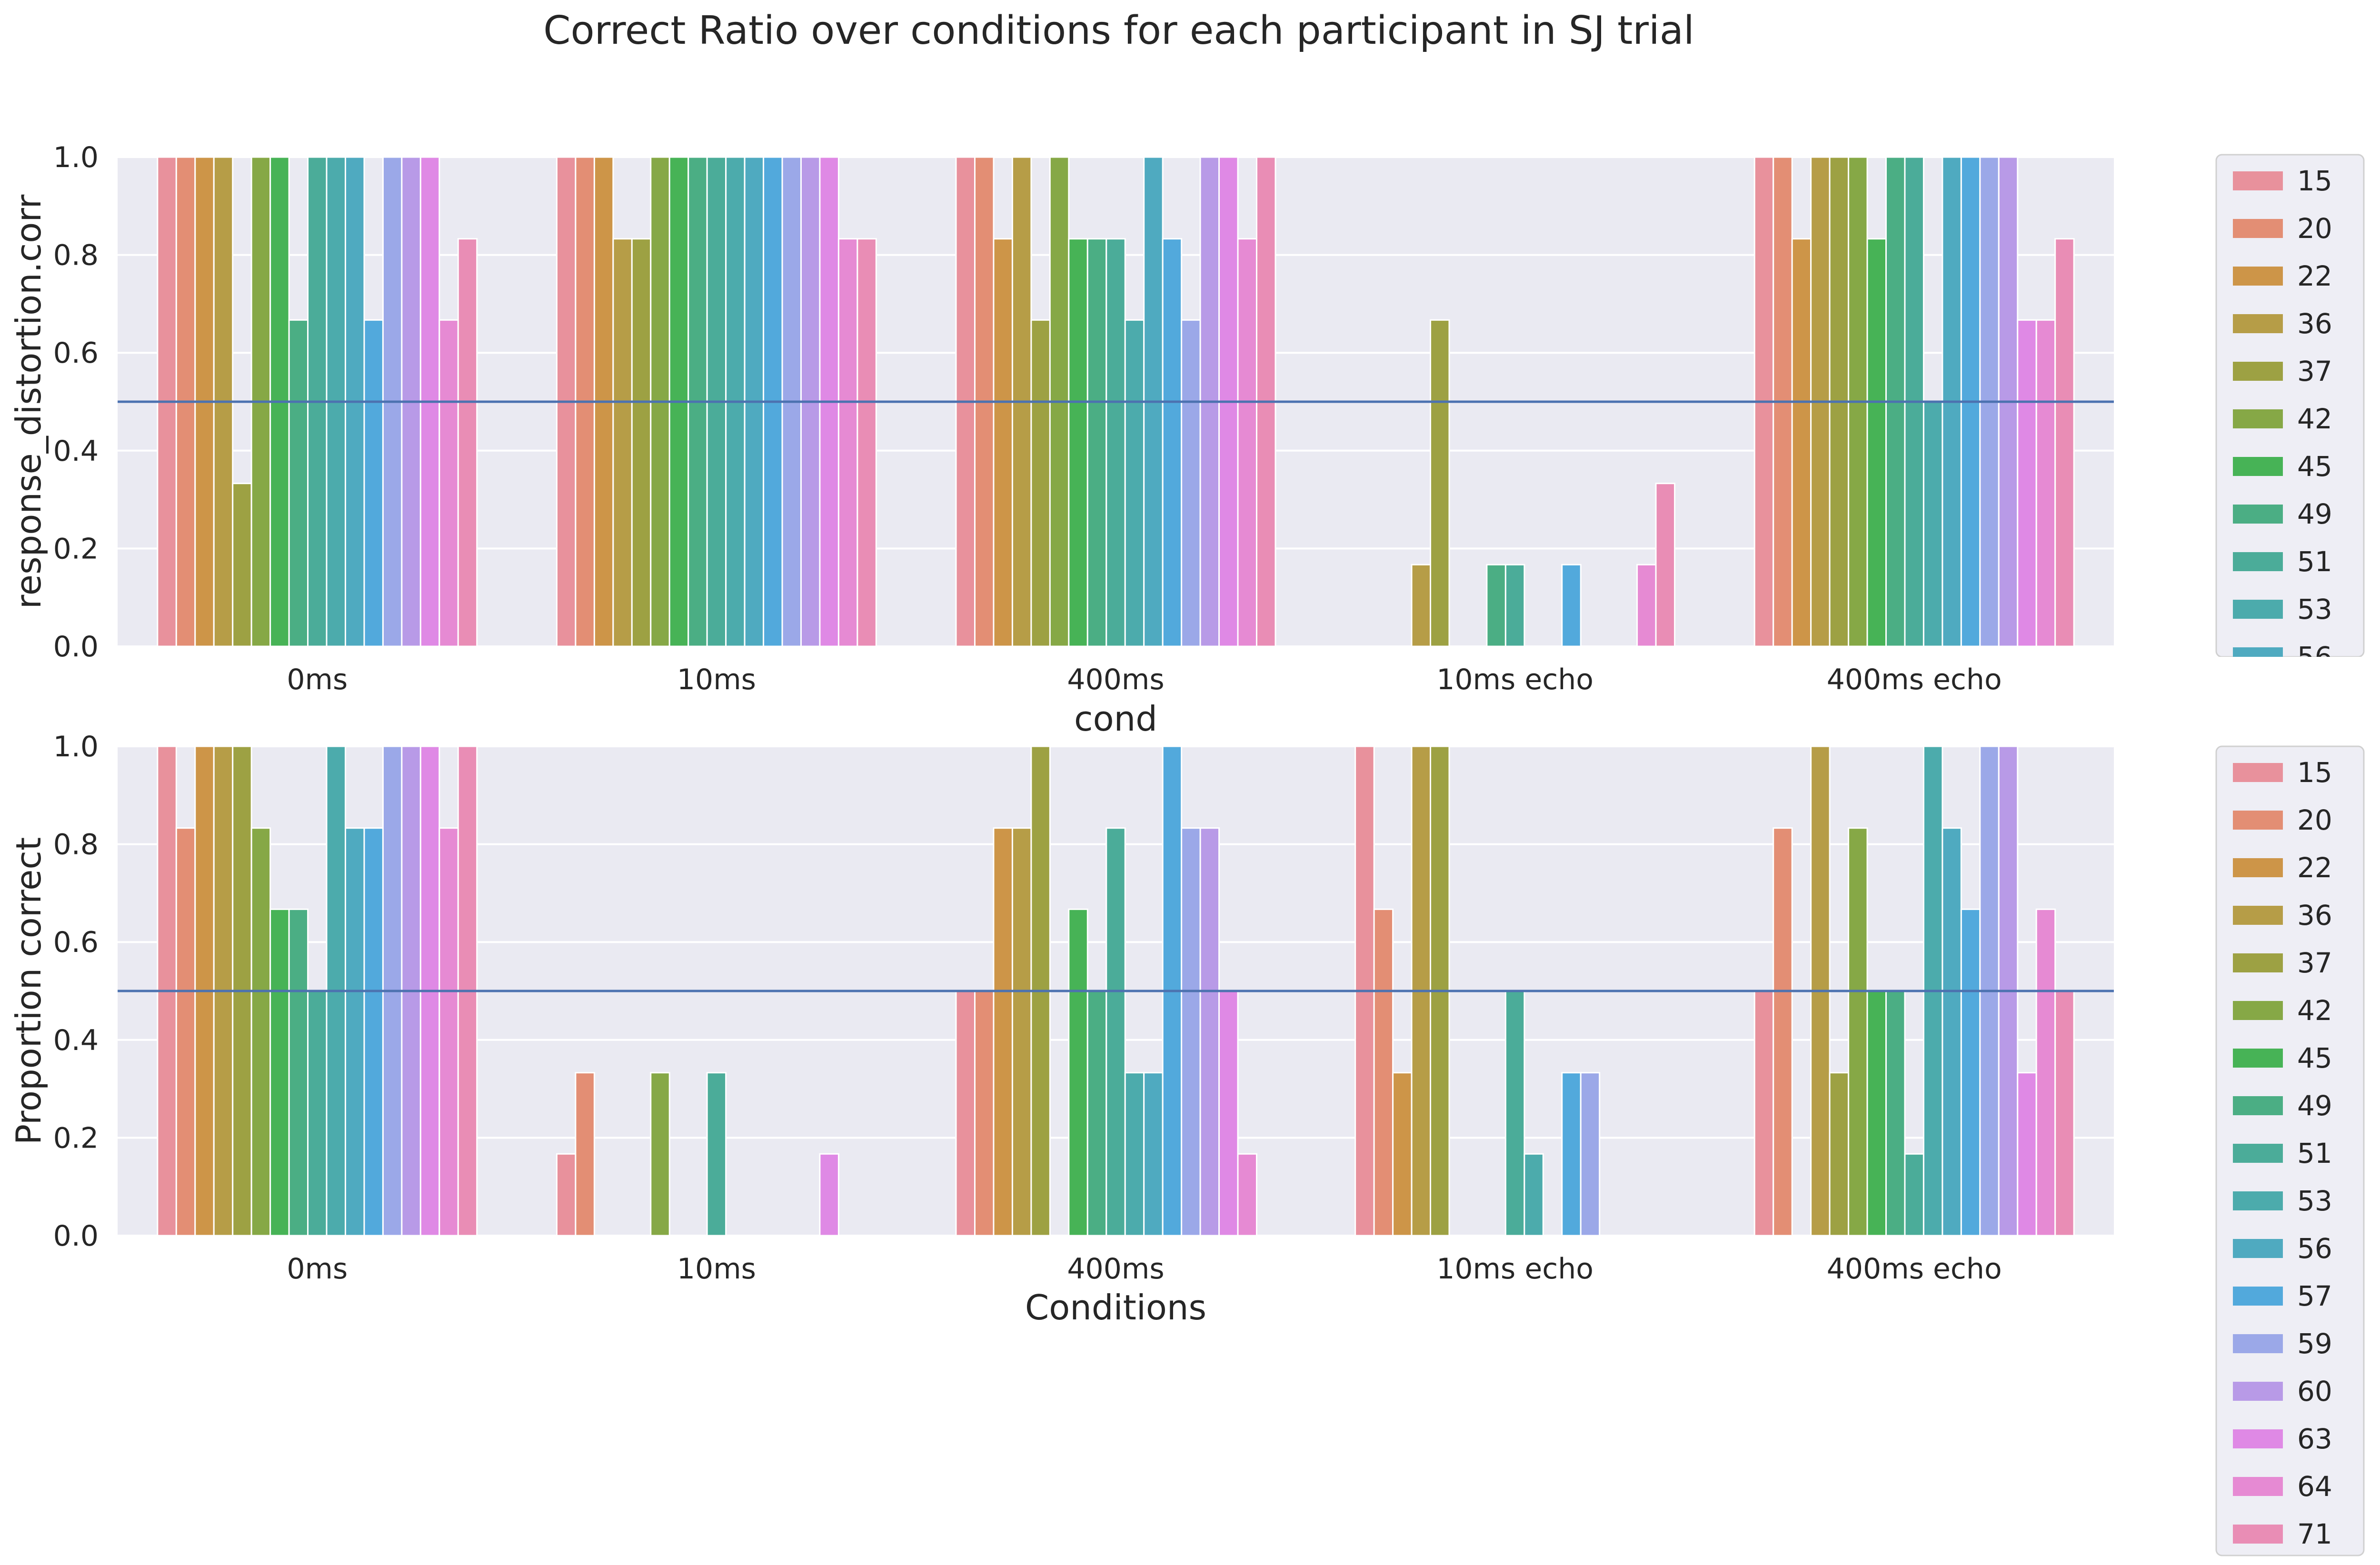 The width and height of the screenshot is (2380, 1565). What do you see at coordinates (29, 401) in the screenshot?
I see `y-axis-title: response_distortion.corr` at bounding box center [29, 401].